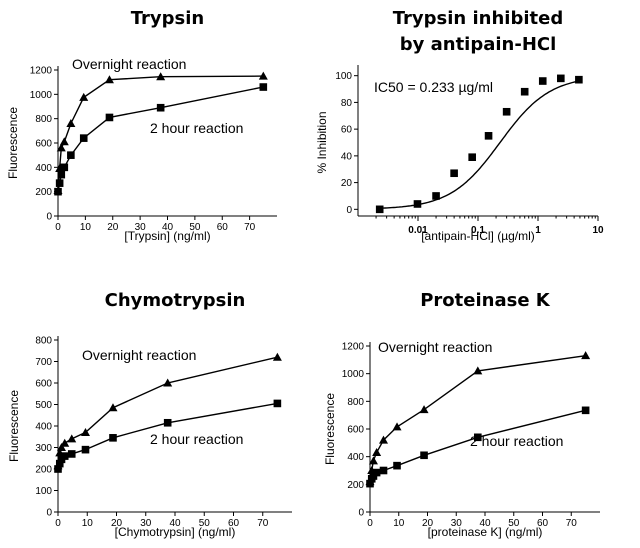 The width and height of the screenshot is (640, 548). What do you see at coordinates (168, 227) in the screenshot?
I see `x-tick-label: 40` at bounding box center [168, 227].